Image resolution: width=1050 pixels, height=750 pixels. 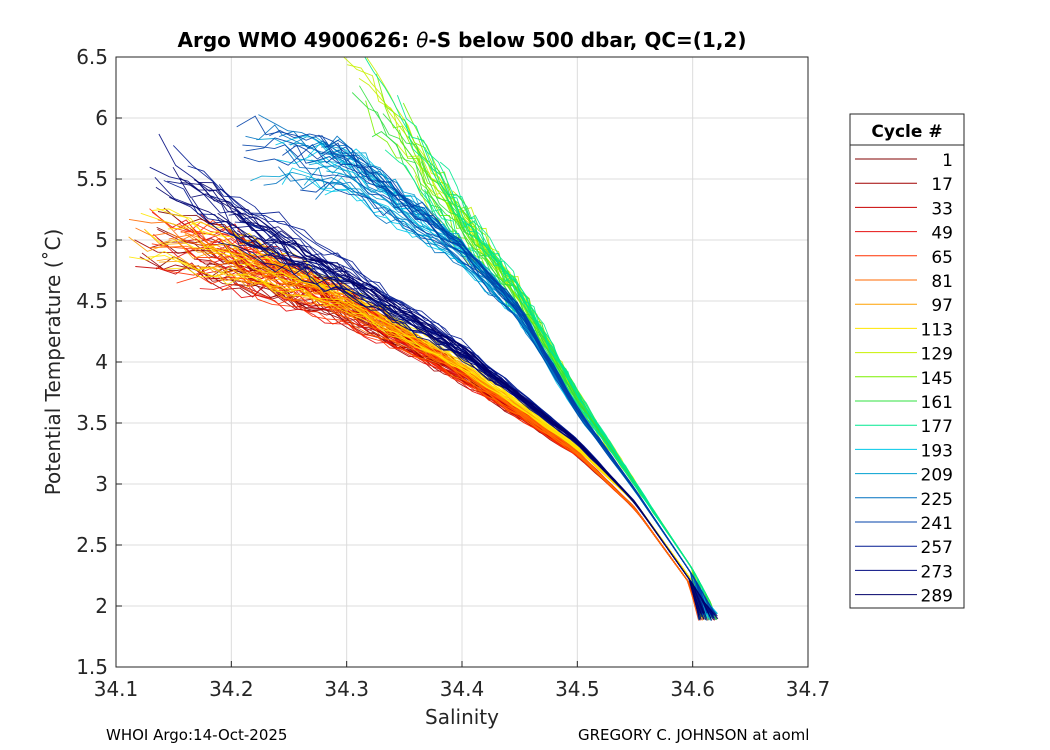 I want to click on y-tick-label: 1.5, so click(x=92, y=667).